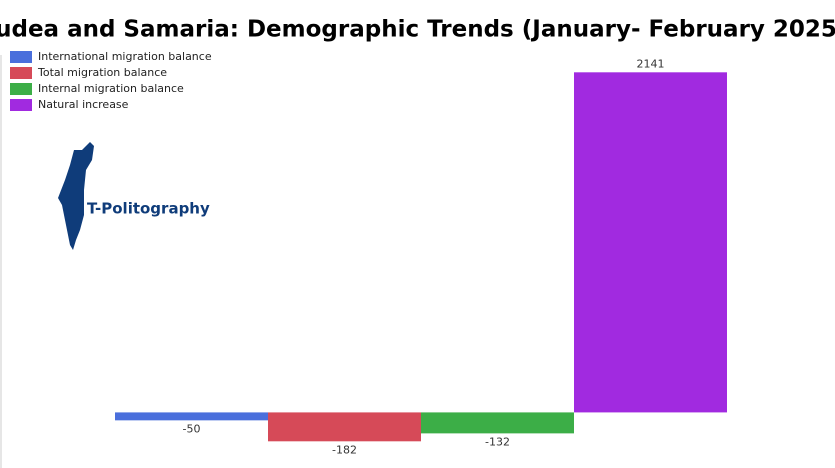 The image size is (835, 468). Describe the element at coordinates (134, 196) in the screenshot. I see `logo: T-Politography` at that location.